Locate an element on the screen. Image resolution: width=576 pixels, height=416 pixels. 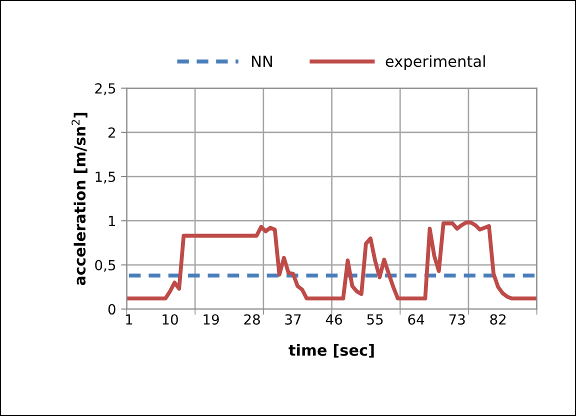
y-tick-label: 1 is located at coordinates (112, 221).